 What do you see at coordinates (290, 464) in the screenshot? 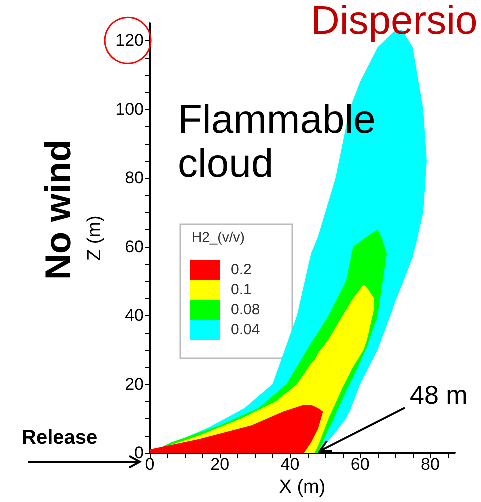
I see `x-tick-label: 40` at bounding box center [290, 464].